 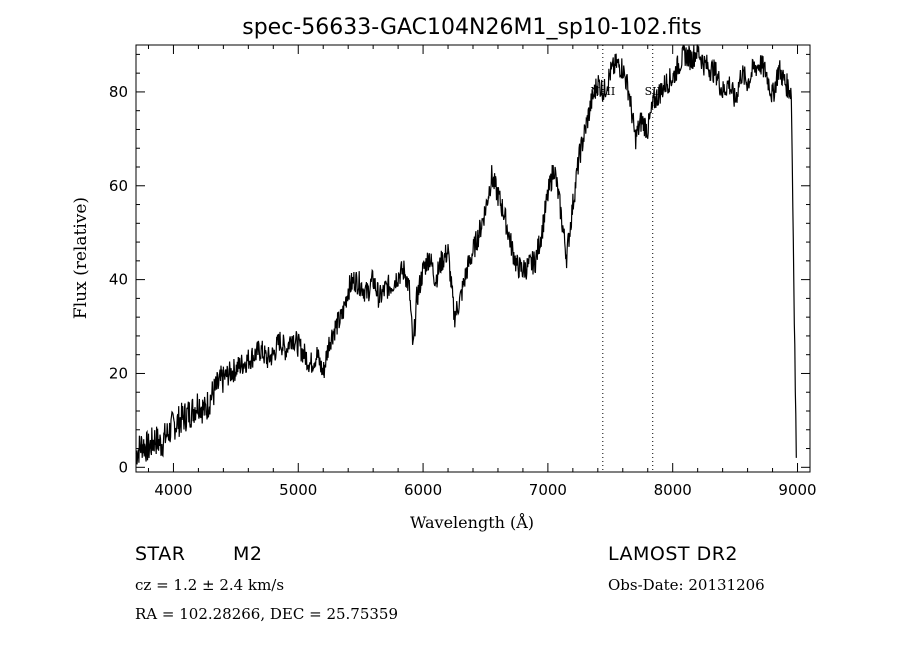 What do you see at coordinates (673, 490) in the screenshot?
I see `x-tick-label: 8000` at bounding box center [673, 490].